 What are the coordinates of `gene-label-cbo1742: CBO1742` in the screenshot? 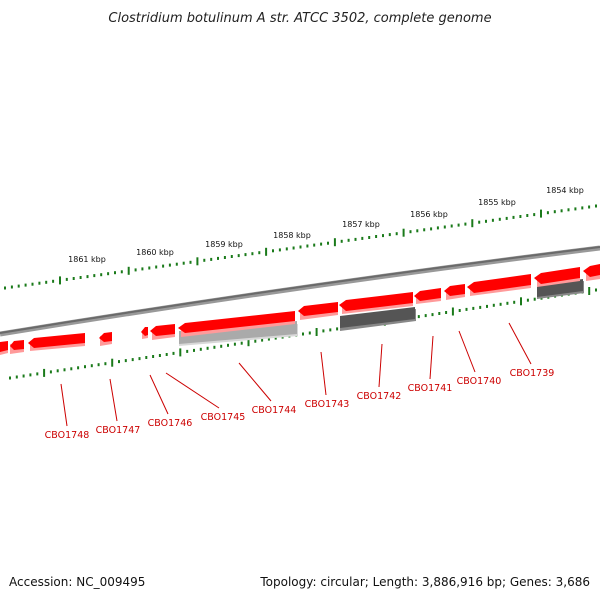 It's located at (379, 396).